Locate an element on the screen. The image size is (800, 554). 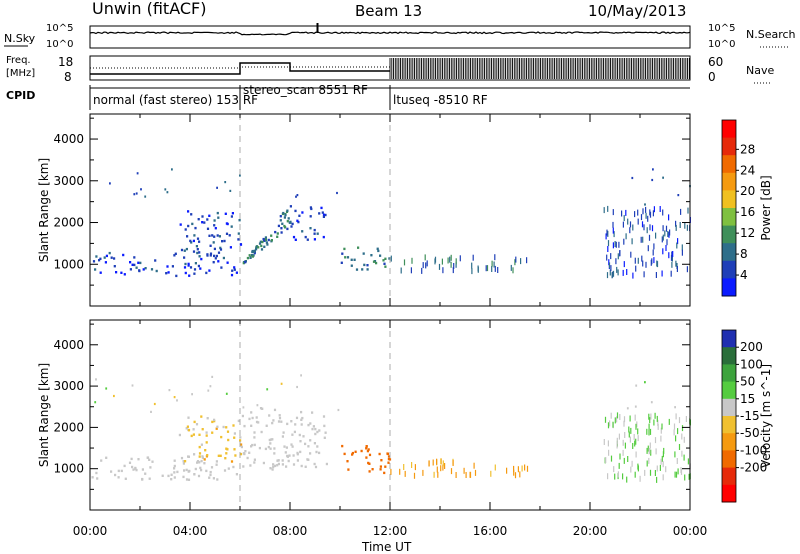
nave-dense-trace is located at coordinates (539, 68).